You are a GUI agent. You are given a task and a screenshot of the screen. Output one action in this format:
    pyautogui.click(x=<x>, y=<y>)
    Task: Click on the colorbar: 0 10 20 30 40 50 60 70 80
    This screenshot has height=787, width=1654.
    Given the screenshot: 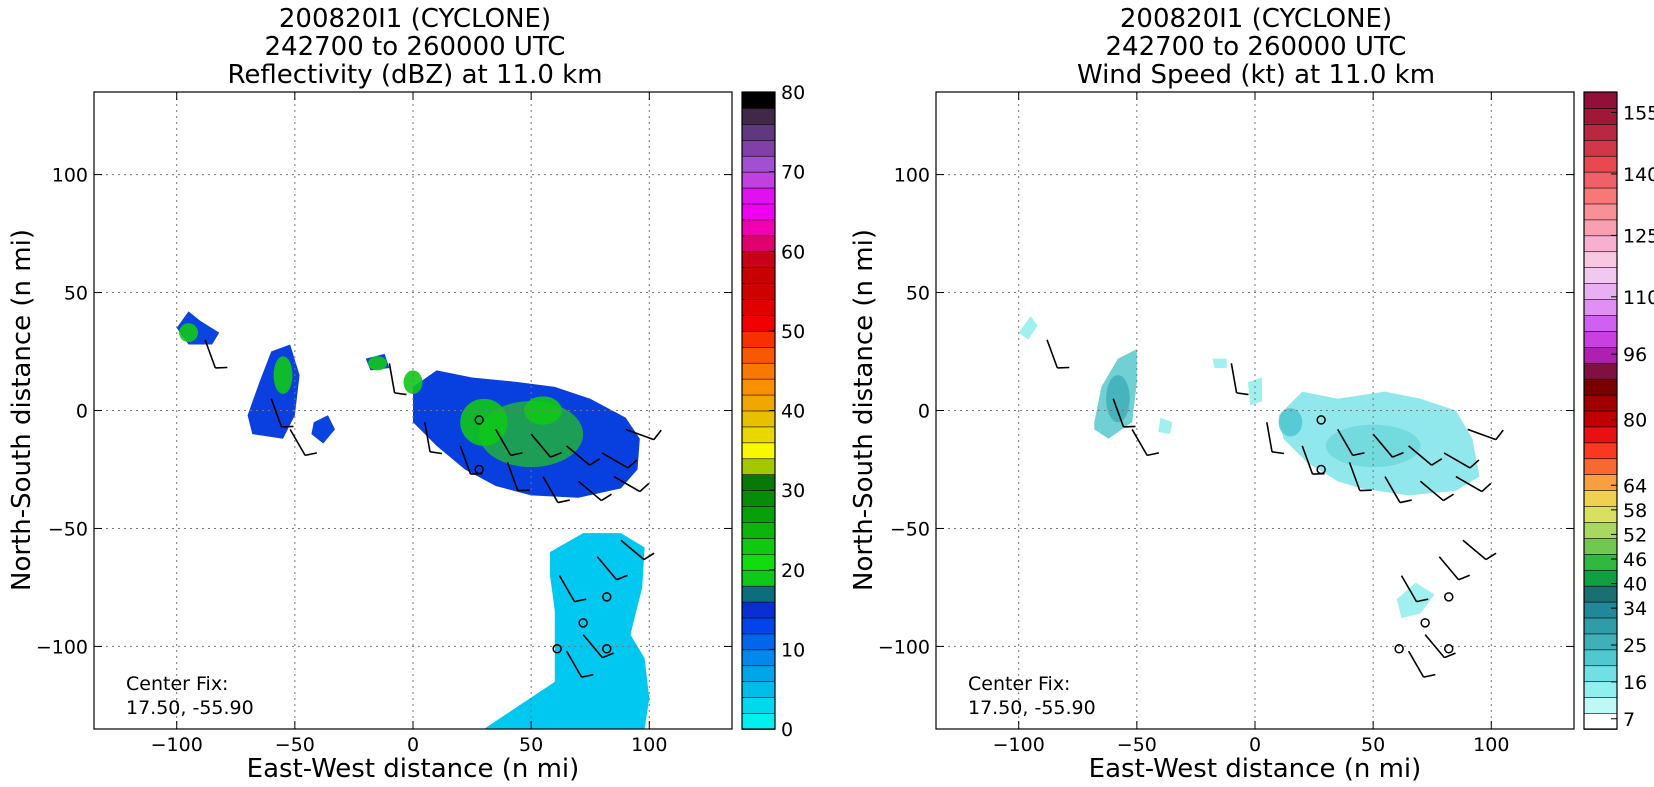 What is the action you would take?
    pyautogui.click(x=773, y=411)
    